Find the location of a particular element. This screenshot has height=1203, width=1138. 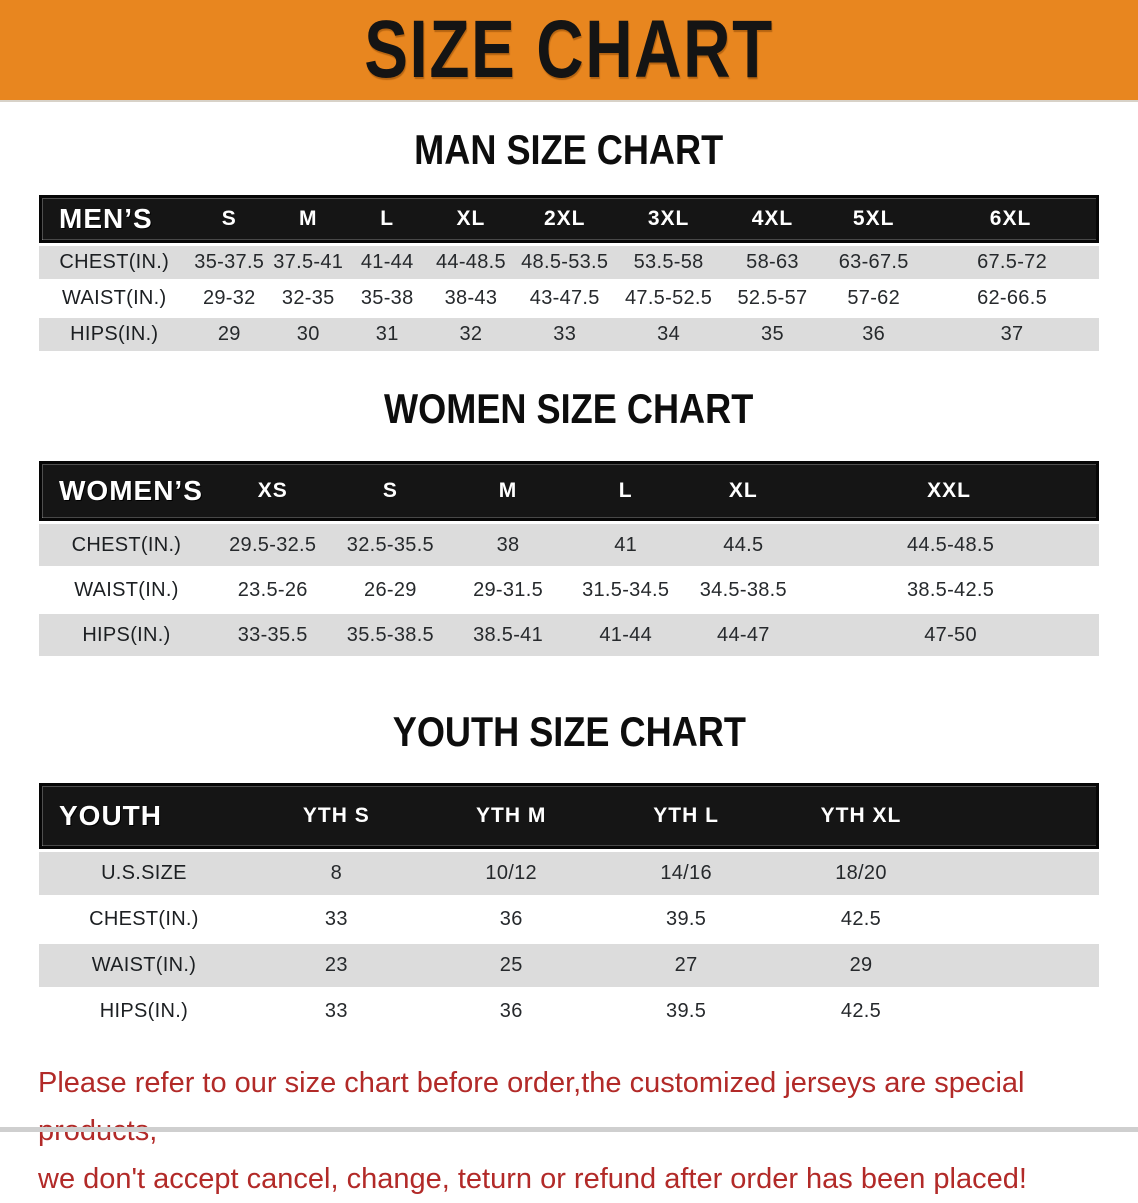

size-value: 34.5-38.5 is located at coordinates (743, 590).